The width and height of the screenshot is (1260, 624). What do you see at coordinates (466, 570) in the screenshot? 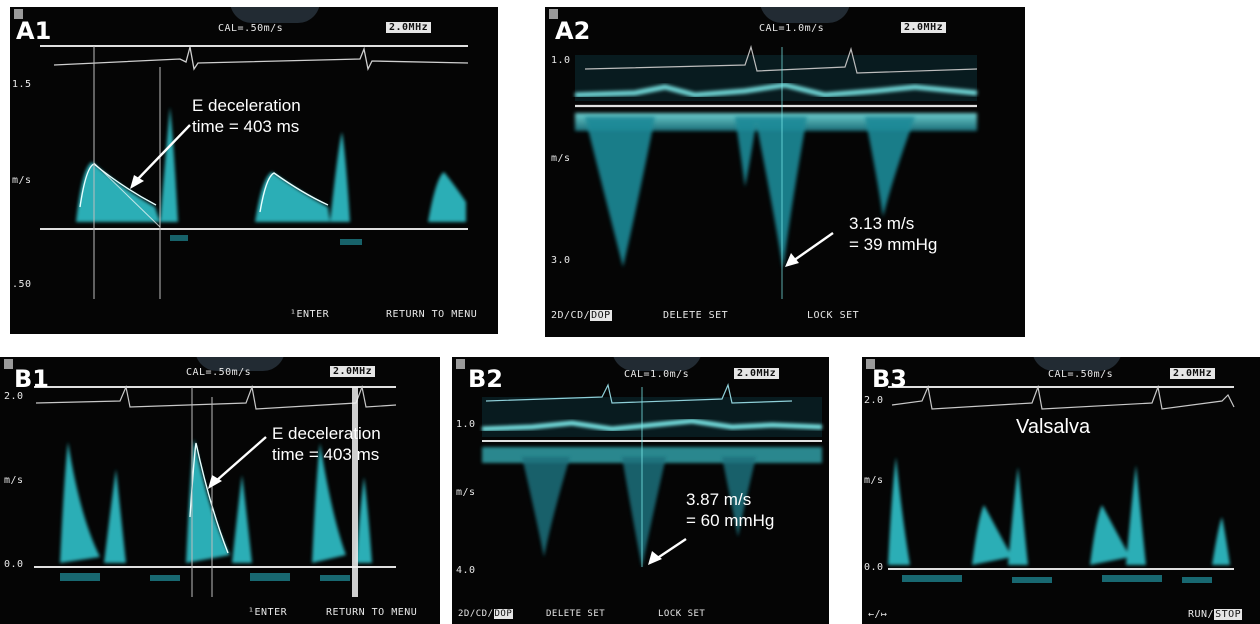
I see `scale-label-bottom: 4.0` at bounding box center [466, 570].